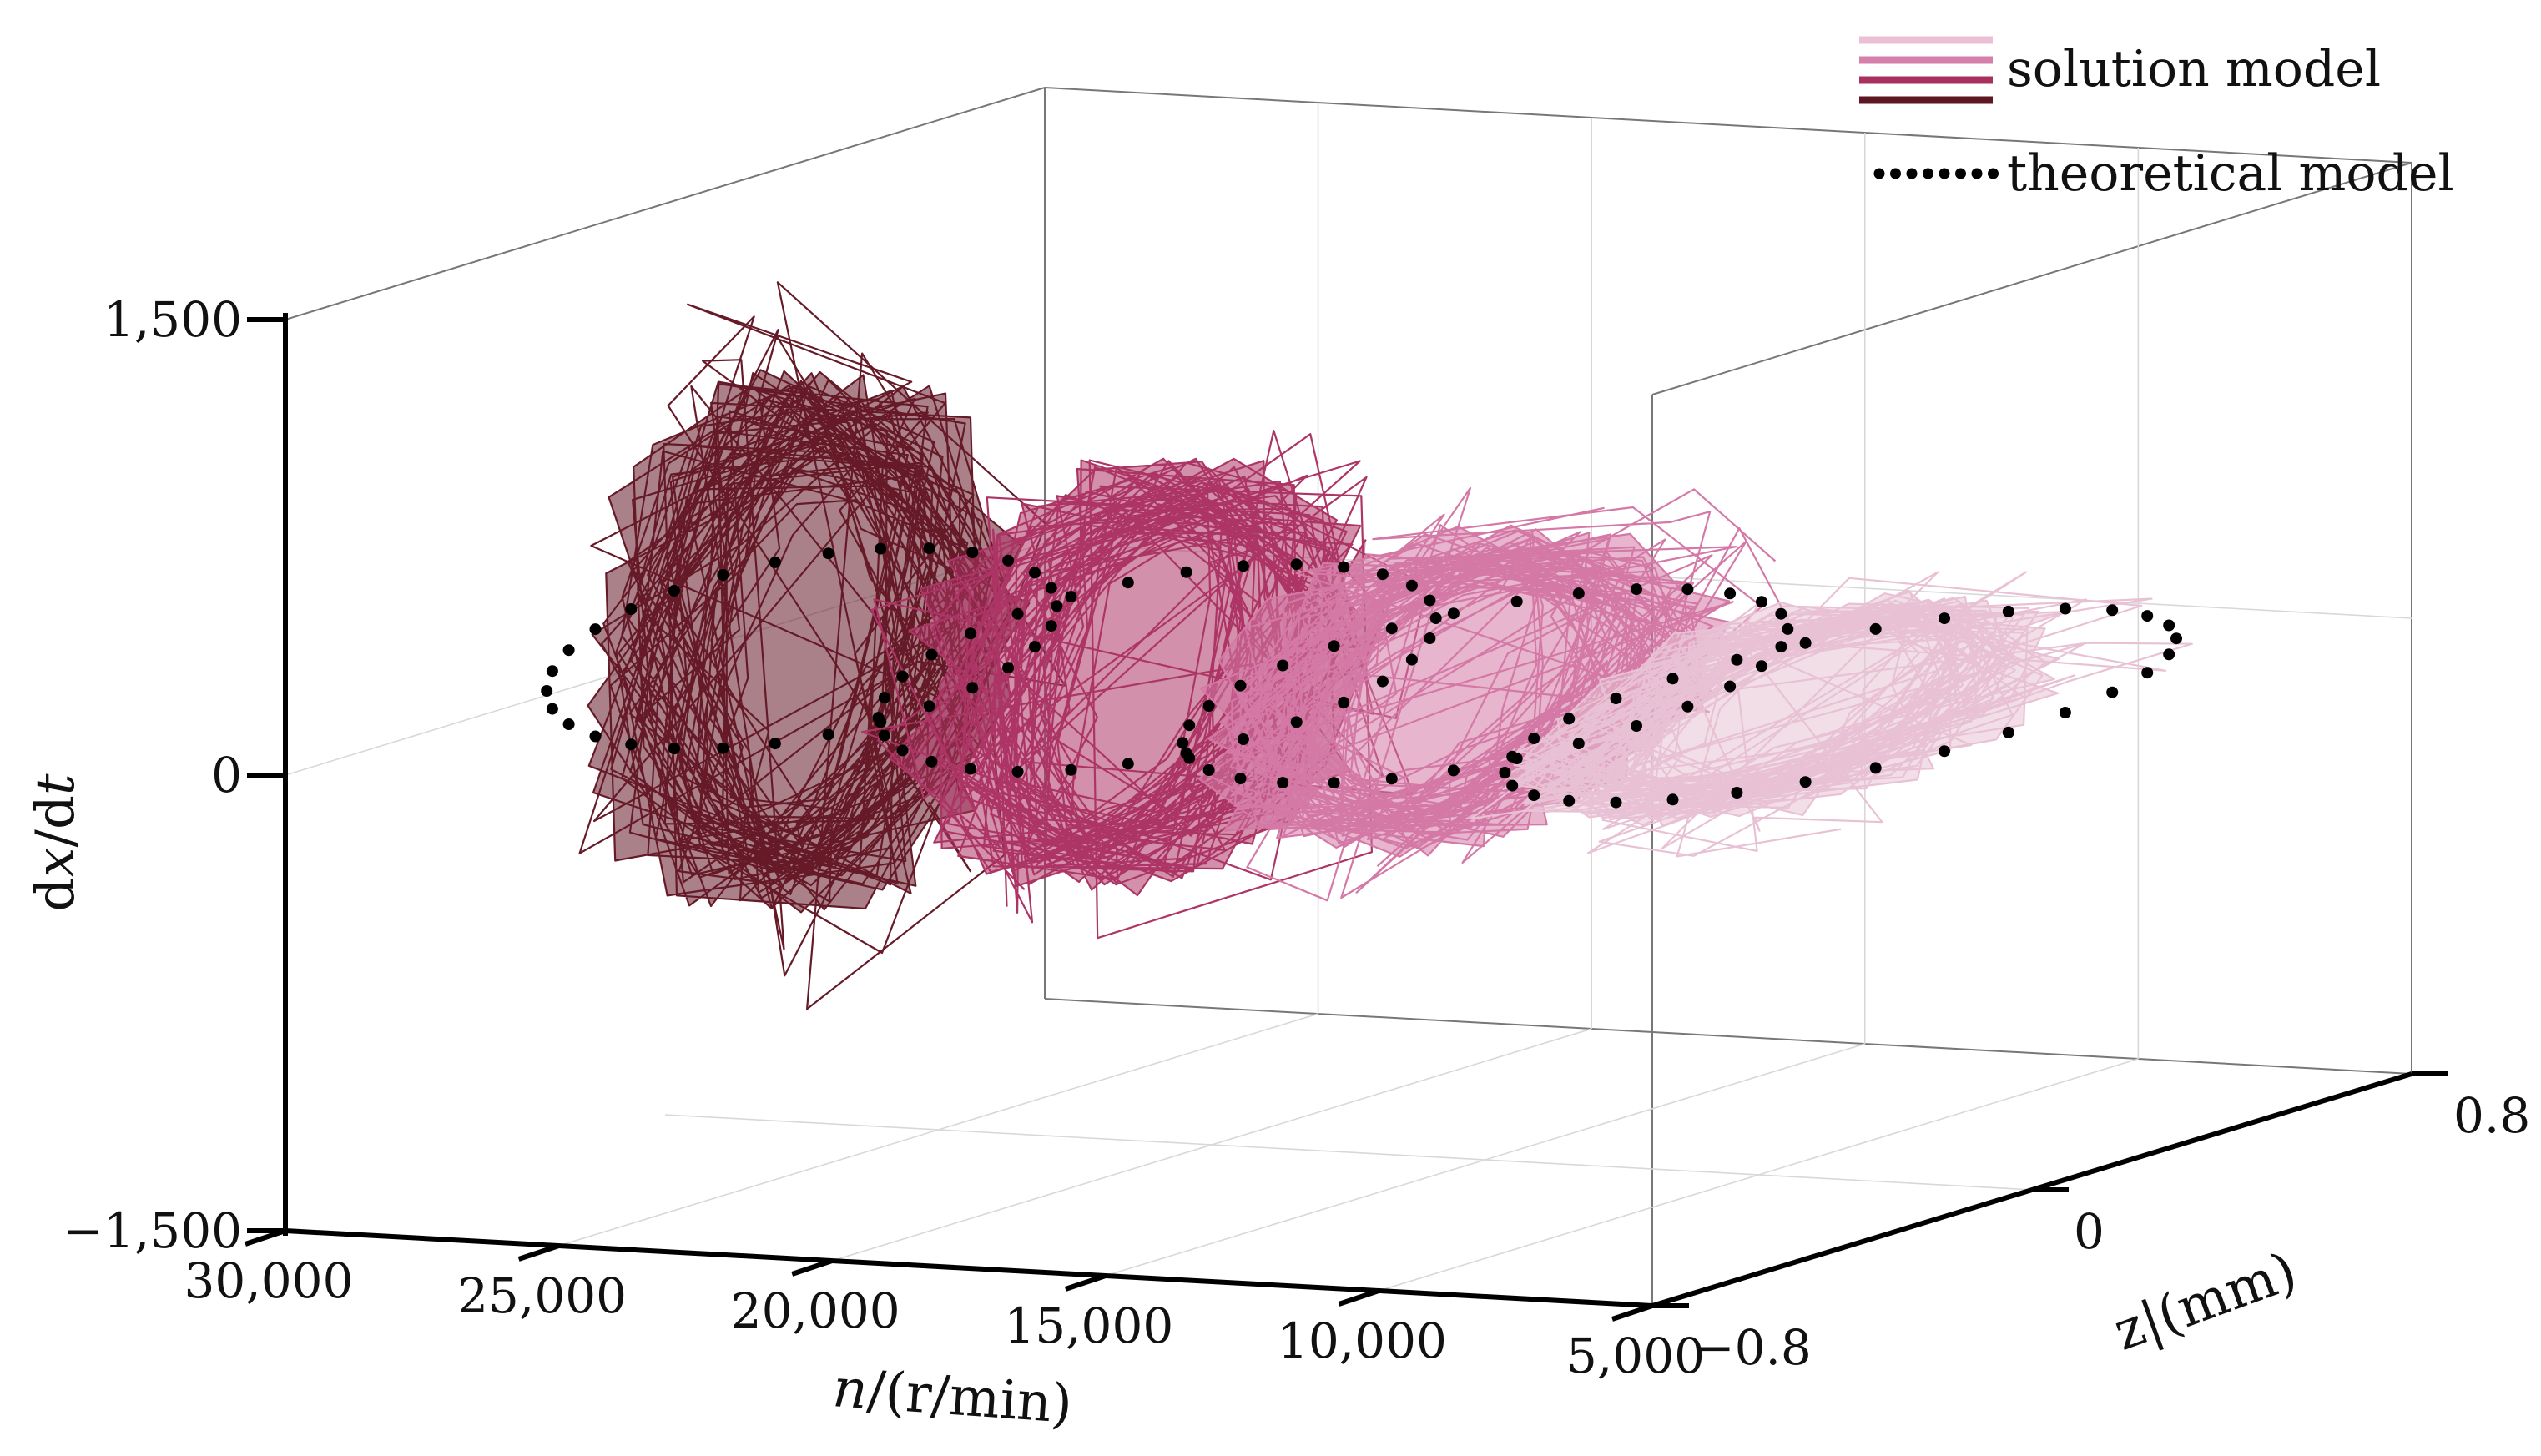 This screenshot has height=1456, width=2541. What do you see at coordinates (2156, 119) in the screenshot?
I see `legend: solution model theoretical model` at bounding box center [2156, 119].